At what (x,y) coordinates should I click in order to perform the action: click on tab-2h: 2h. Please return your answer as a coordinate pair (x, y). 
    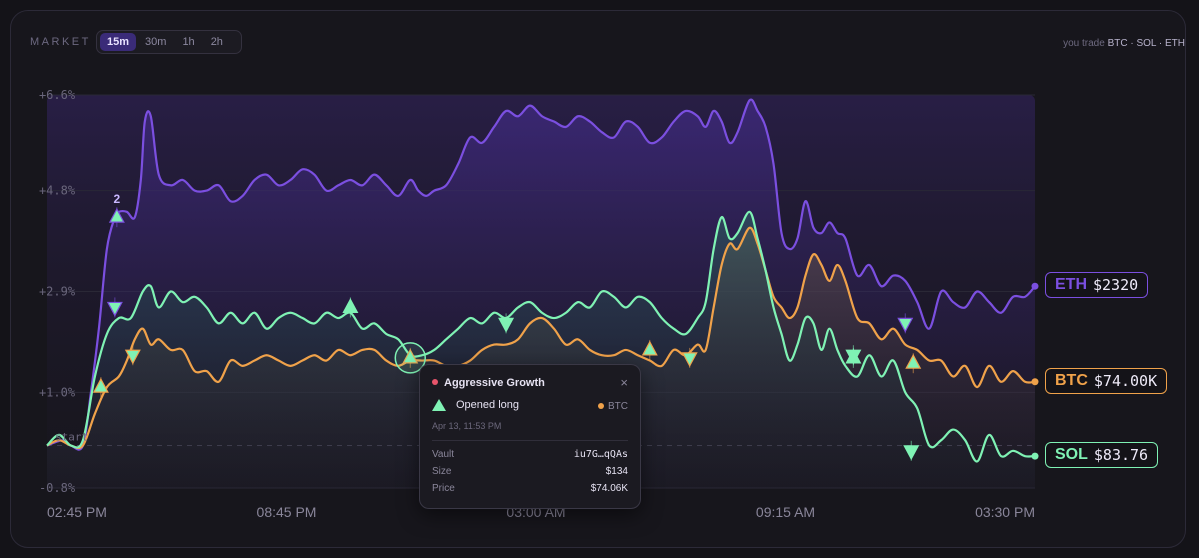
    Looking at the image, I should click on (216, 42).